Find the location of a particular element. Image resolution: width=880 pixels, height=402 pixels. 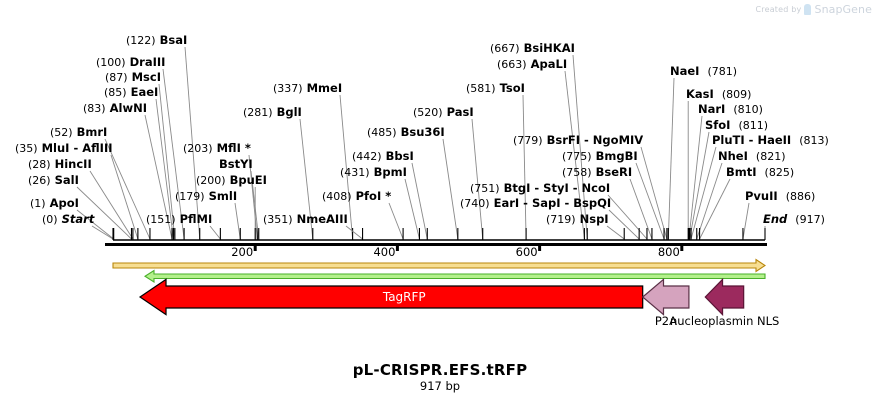

enzyme-site-label: NaeI (781) is located at coordinates (703, 71).